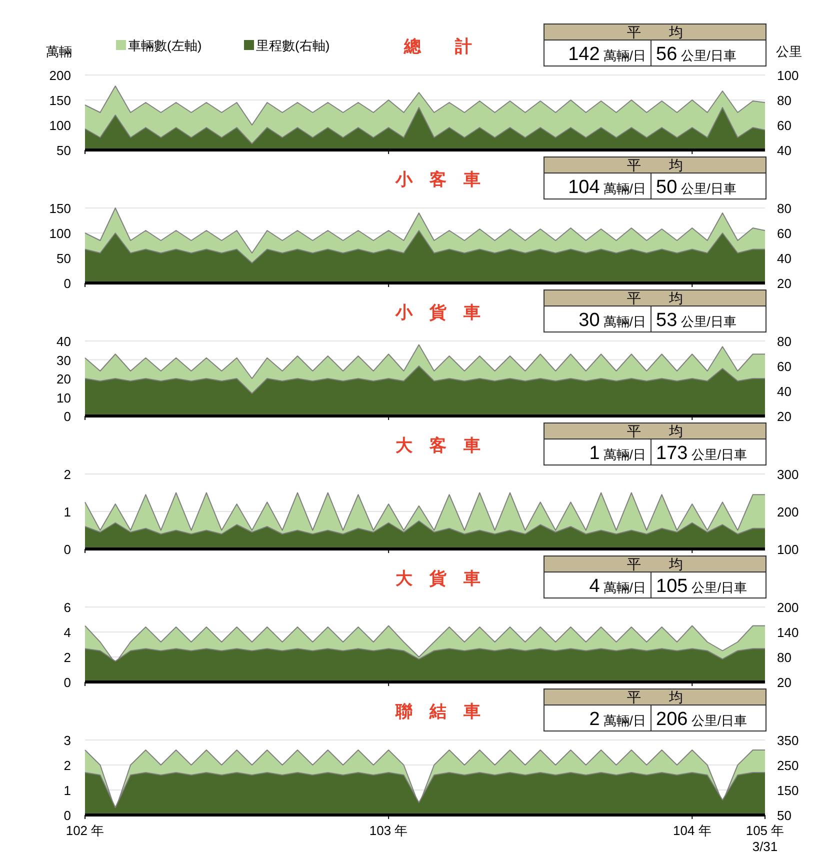 Image resolution: width=826 pixels, height=863 pixels. What do you see at coordinates (437, 711) in the screenshot?
I see `chart-title: 聯 結 車` at bounding box center [437, 711].